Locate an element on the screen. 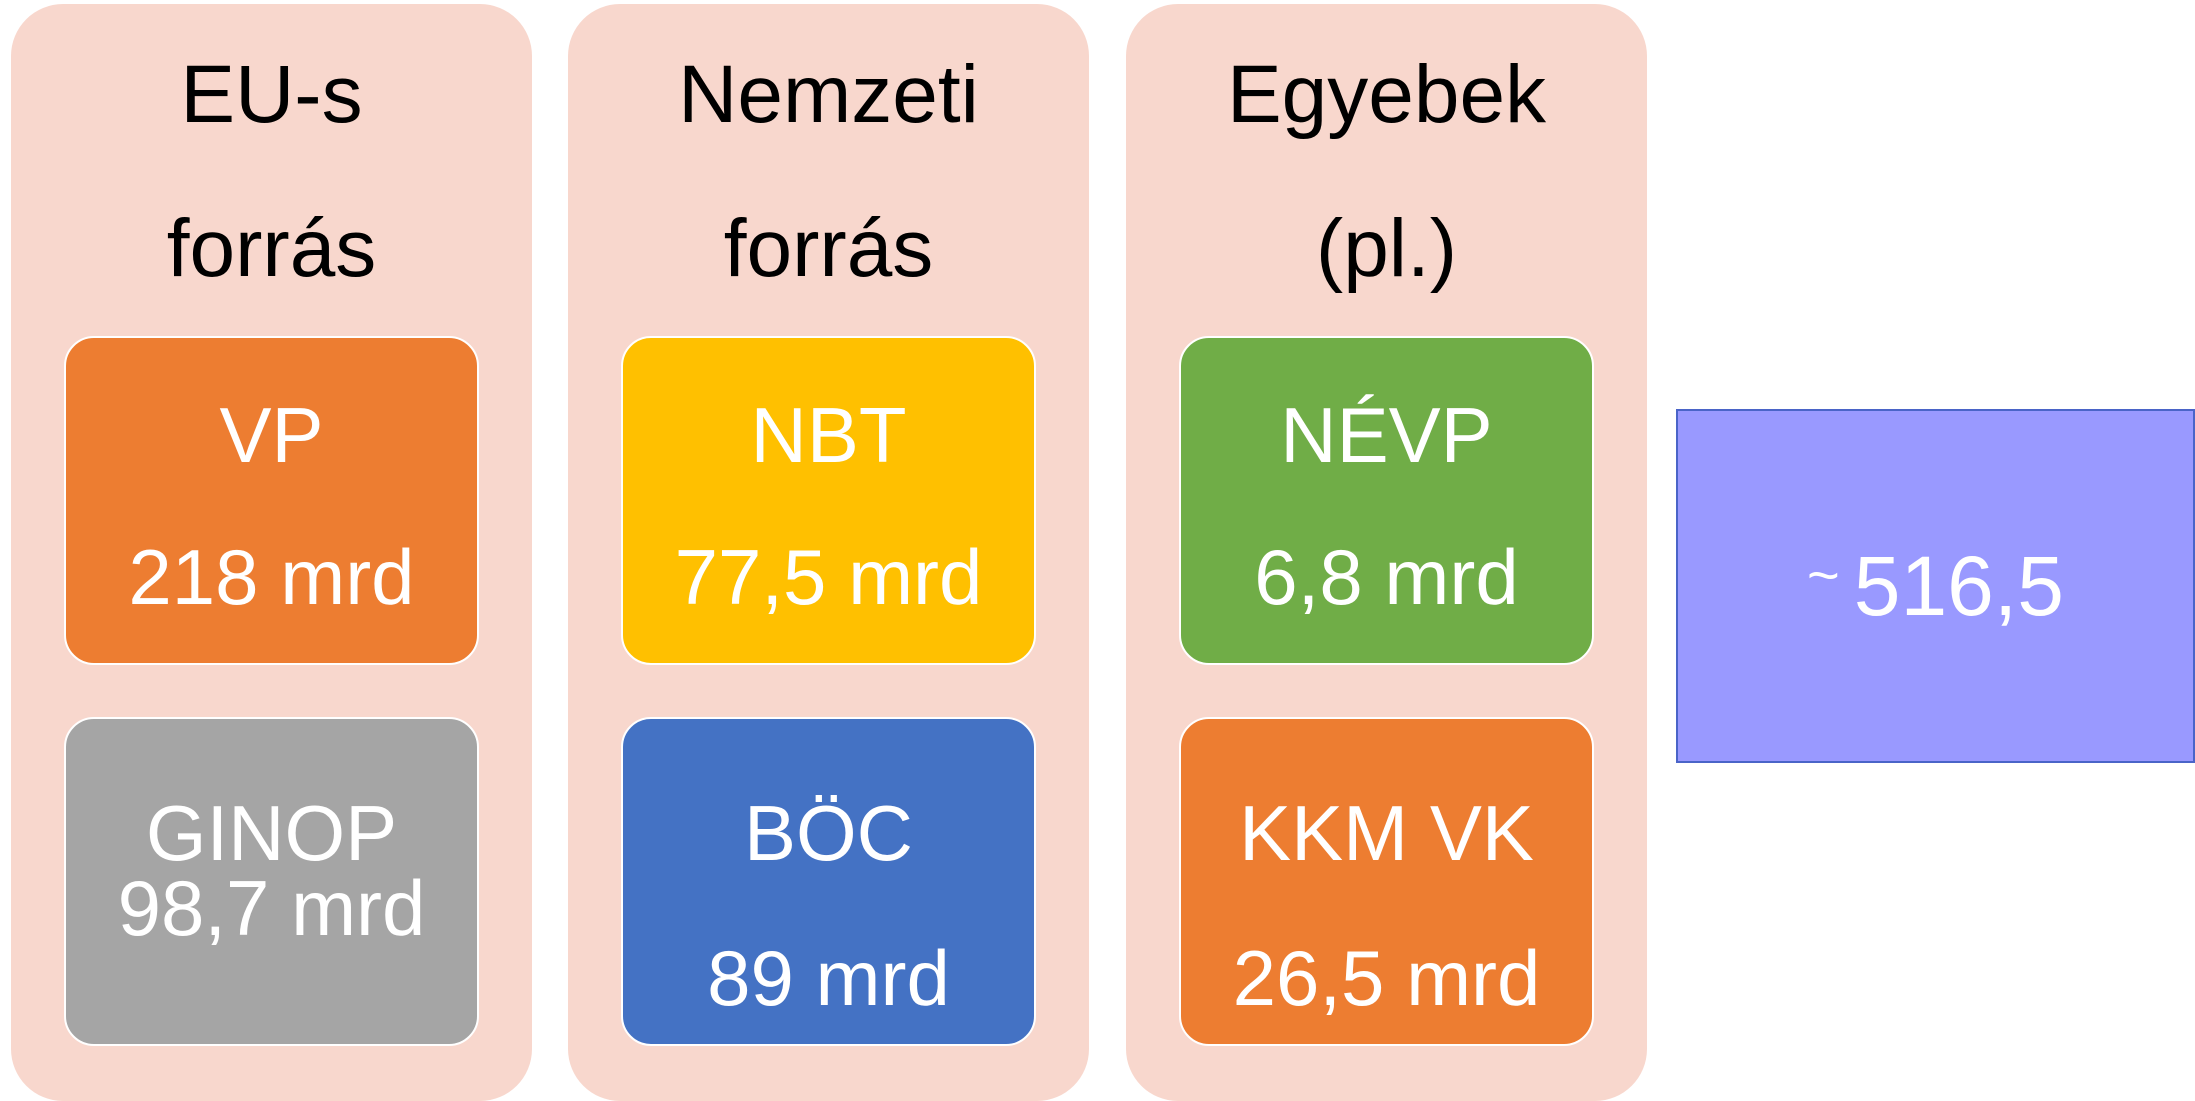 The width and height of the screenshot is (2195, 1101). fund-box: NÉVP 6,8 mrd is located at coordinates (1386, 500).